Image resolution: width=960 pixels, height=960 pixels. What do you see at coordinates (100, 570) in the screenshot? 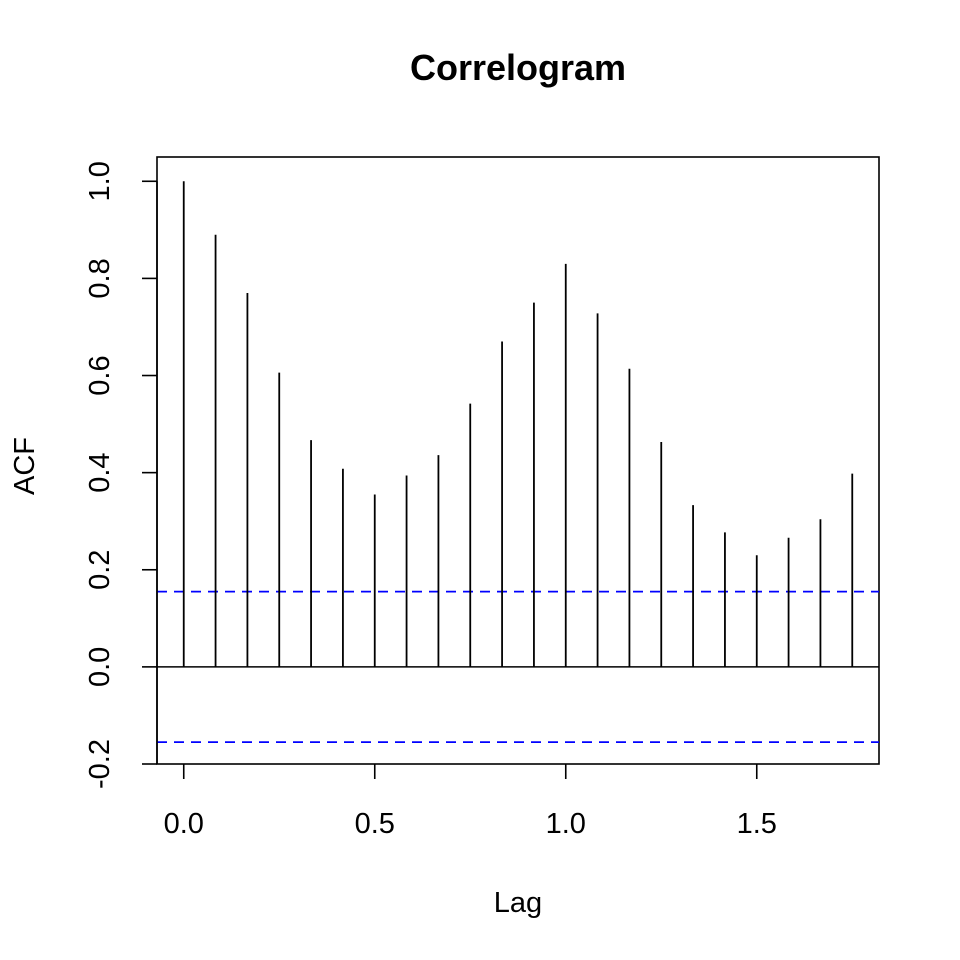
I see `y-tick-label: 0.2` at bounding box center [100, 570].